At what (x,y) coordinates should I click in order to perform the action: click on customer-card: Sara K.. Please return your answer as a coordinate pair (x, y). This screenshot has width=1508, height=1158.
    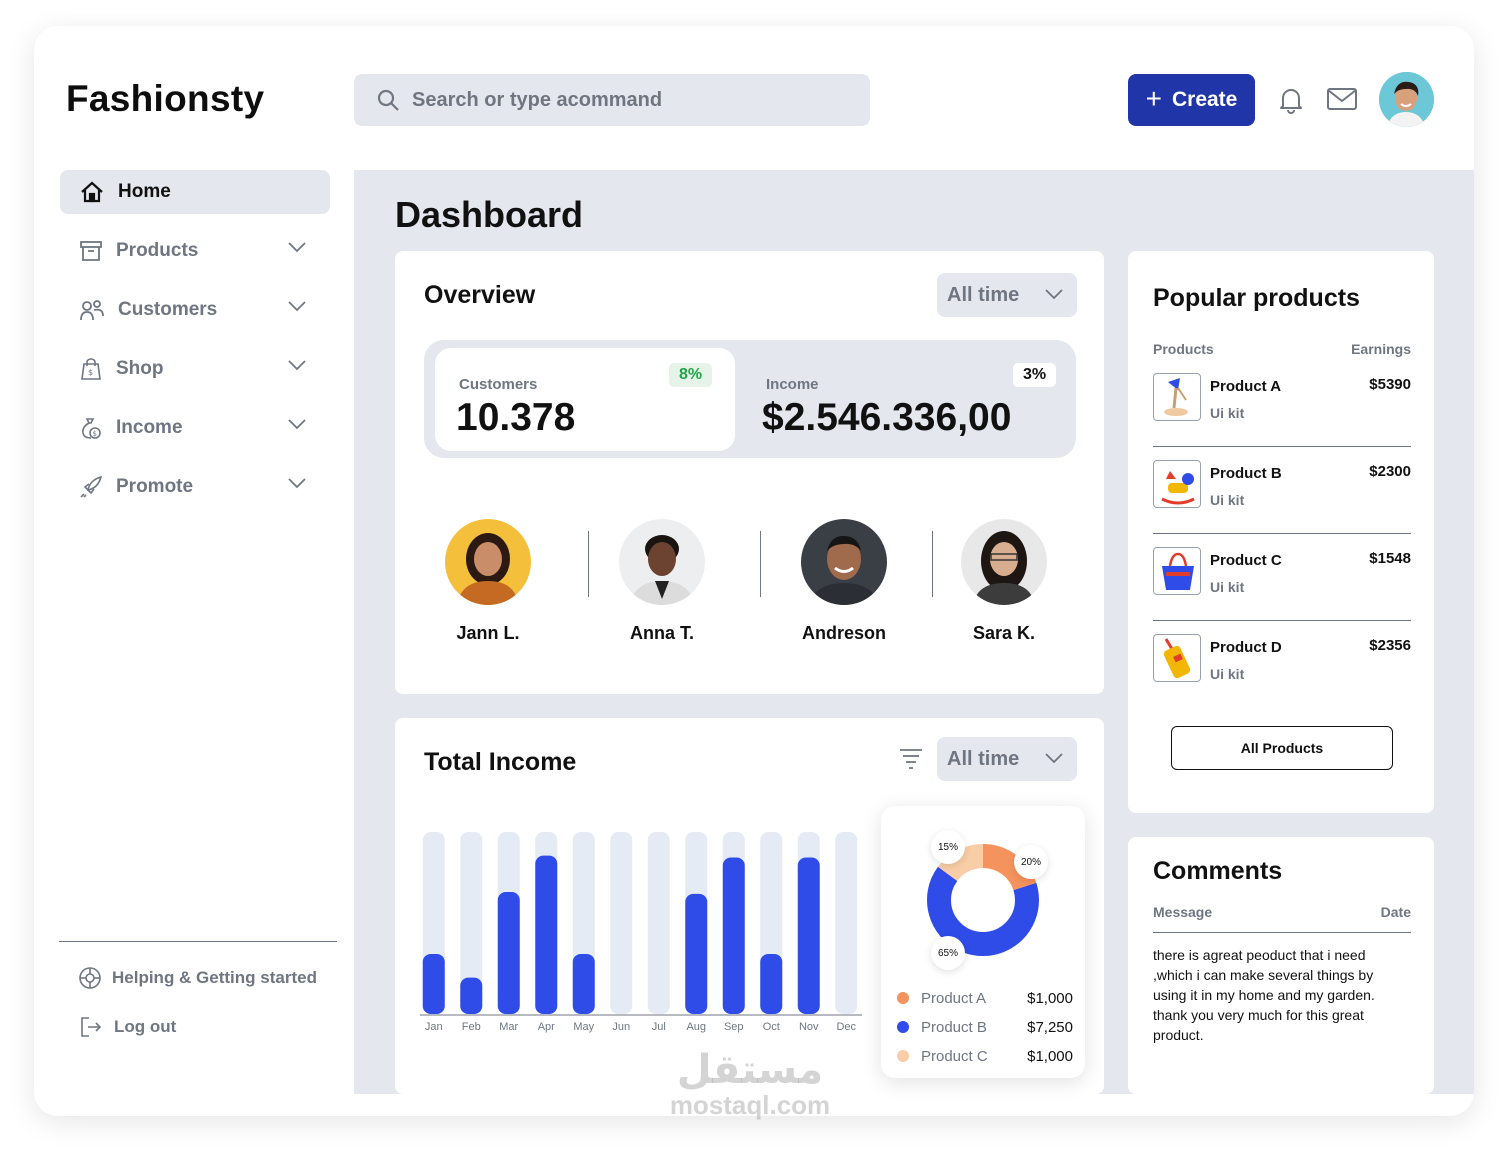
    Looking at the image, I should click on (1004, 581).